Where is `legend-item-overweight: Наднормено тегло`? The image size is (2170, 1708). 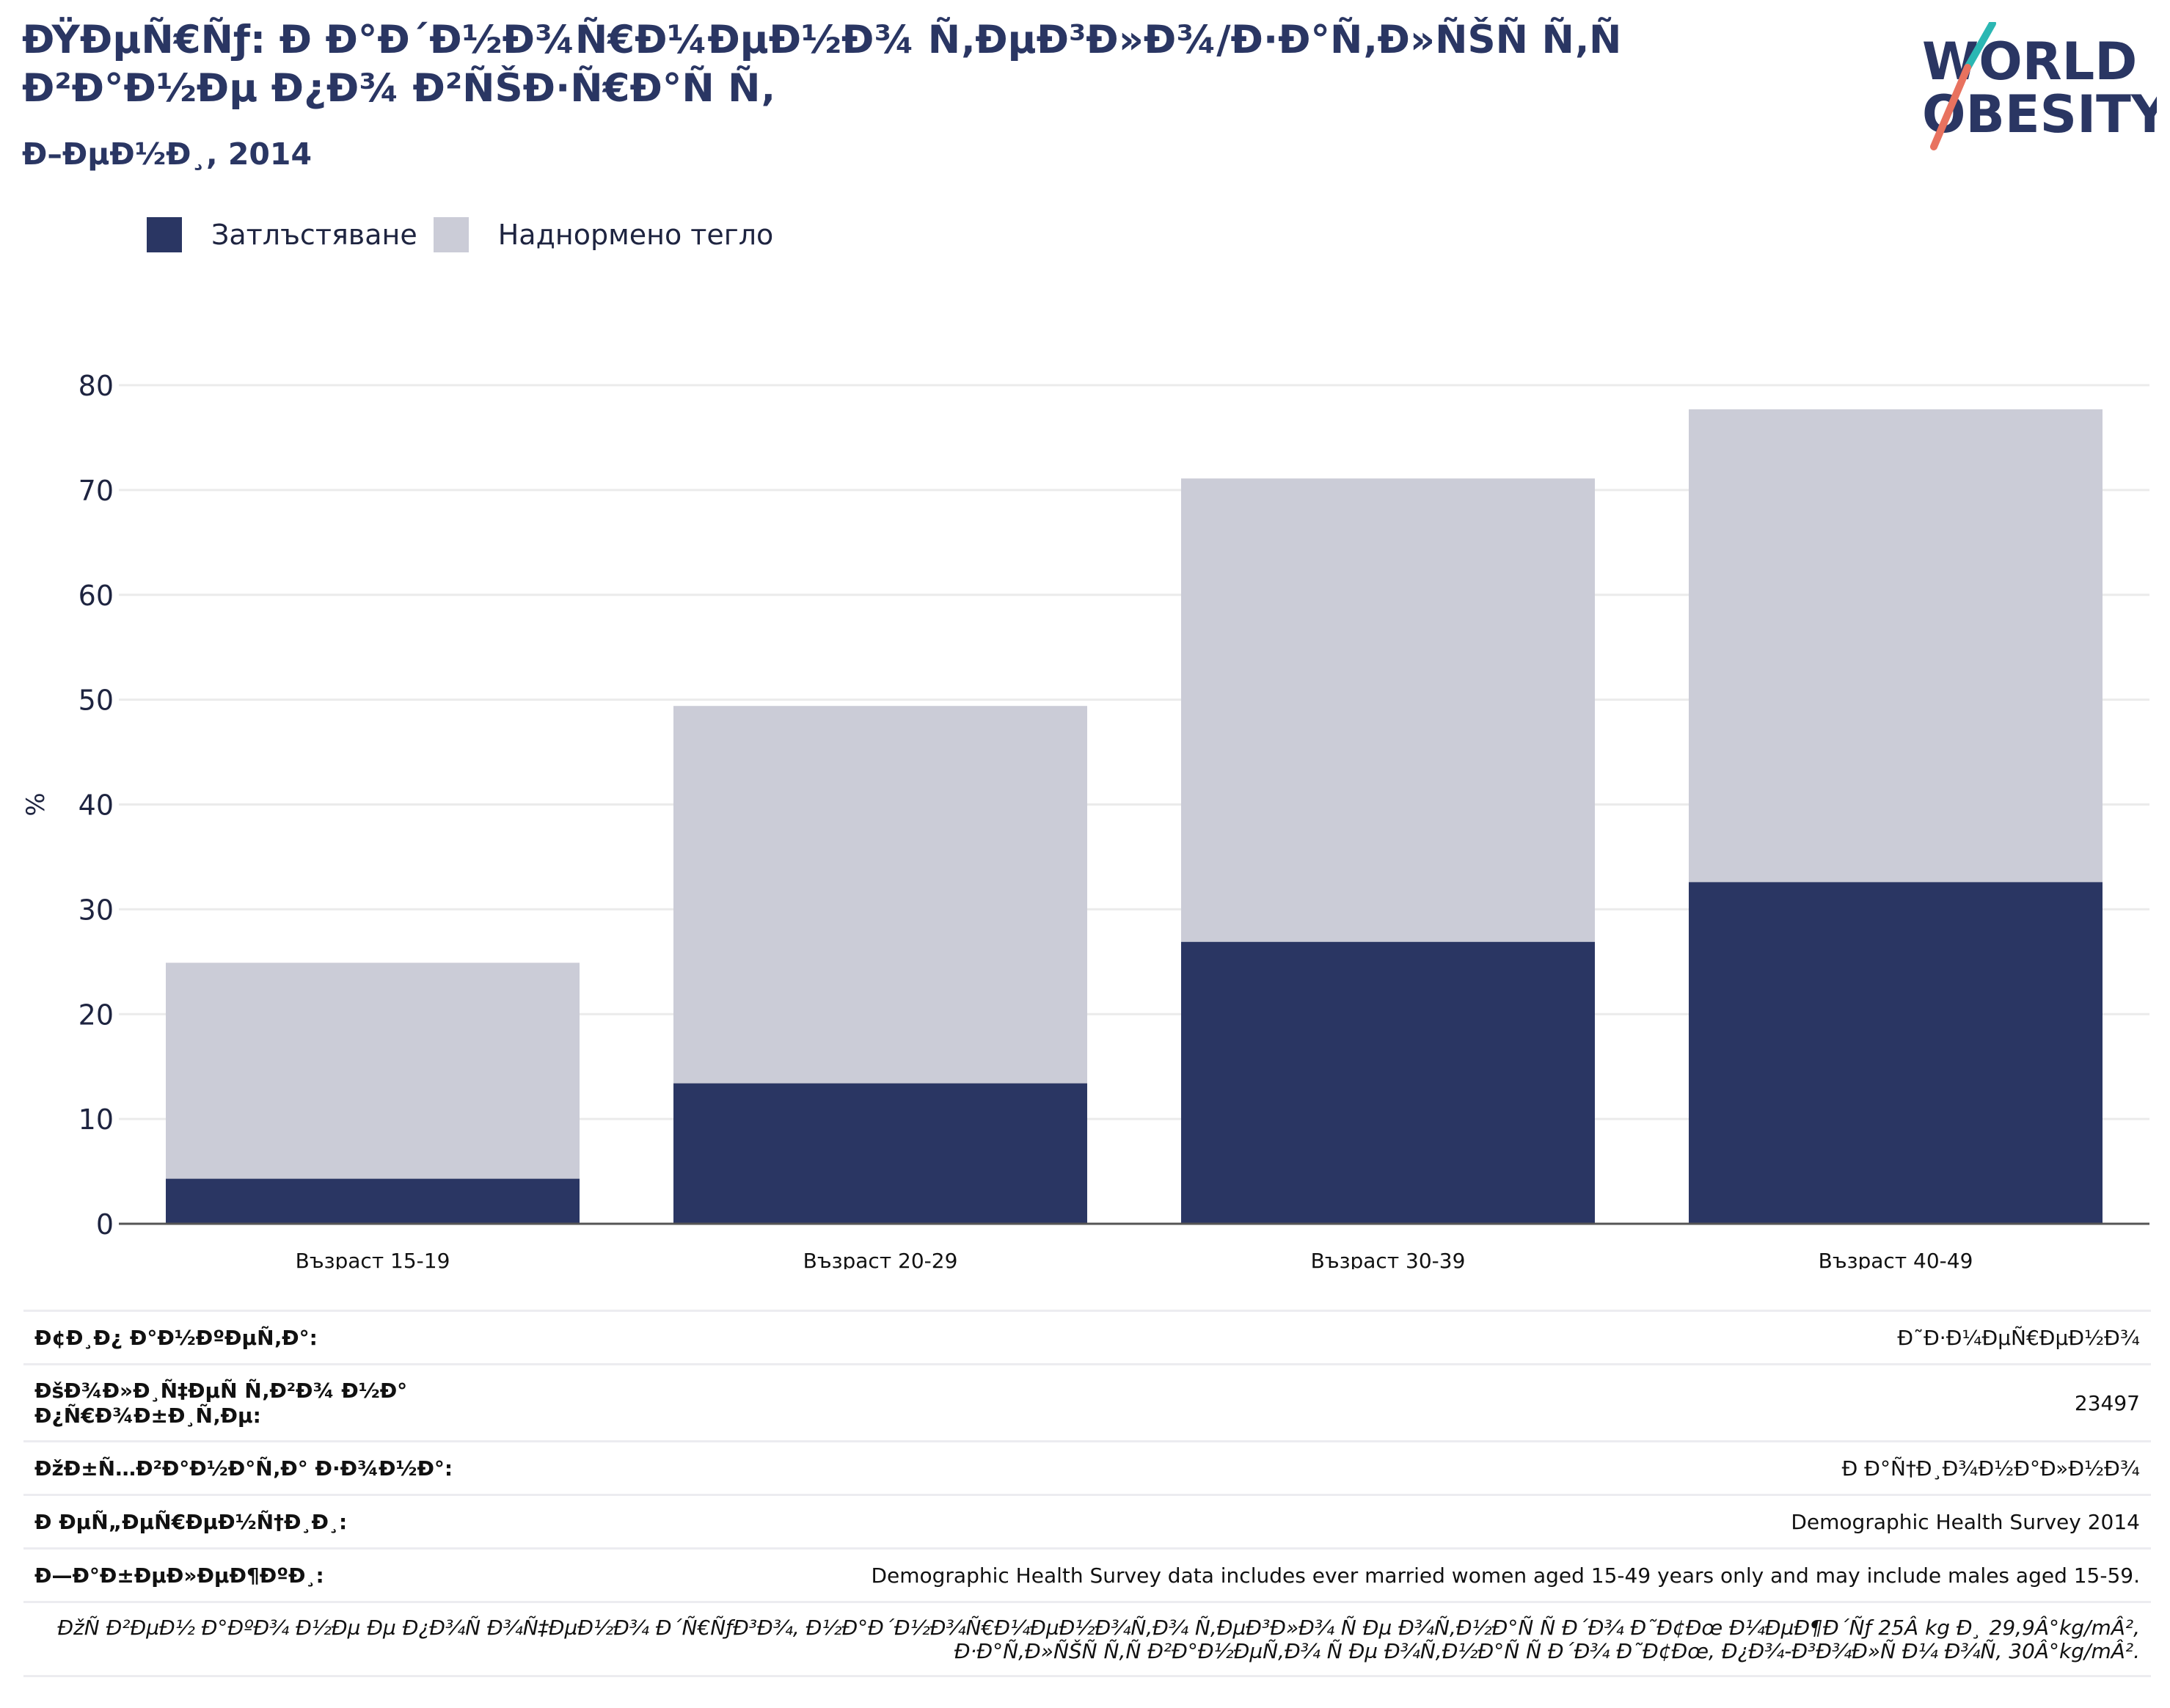 legend-item-overweight: Наднормено тегло is located at coordinates (603, 234).